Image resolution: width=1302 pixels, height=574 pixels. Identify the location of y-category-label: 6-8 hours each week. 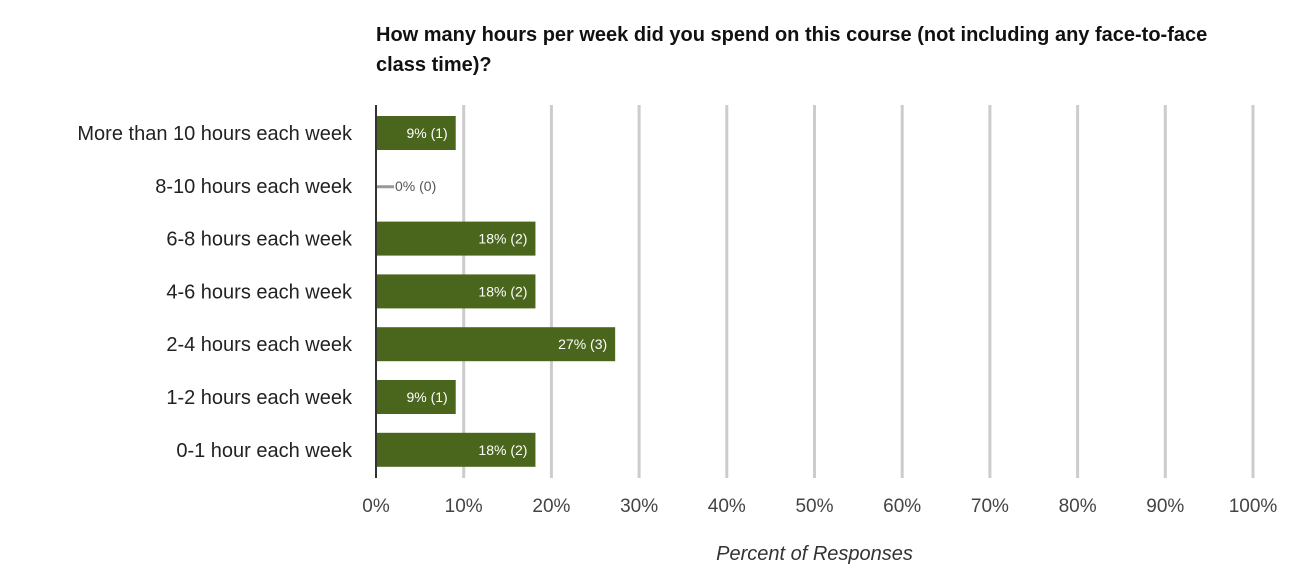
(259, 240).